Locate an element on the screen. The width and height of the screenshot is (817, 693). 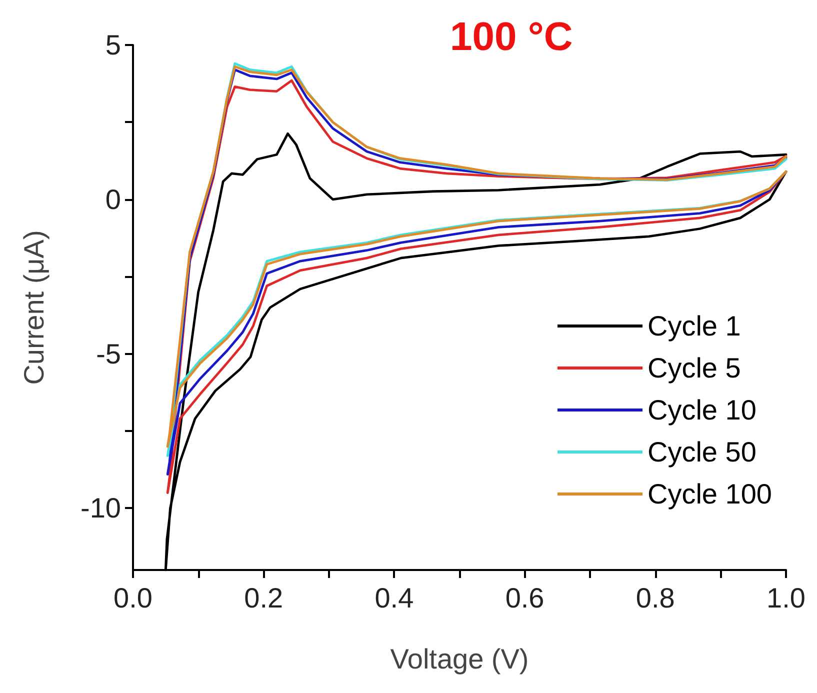
chart-title: 100 °C is located at coordinates (511, 37).